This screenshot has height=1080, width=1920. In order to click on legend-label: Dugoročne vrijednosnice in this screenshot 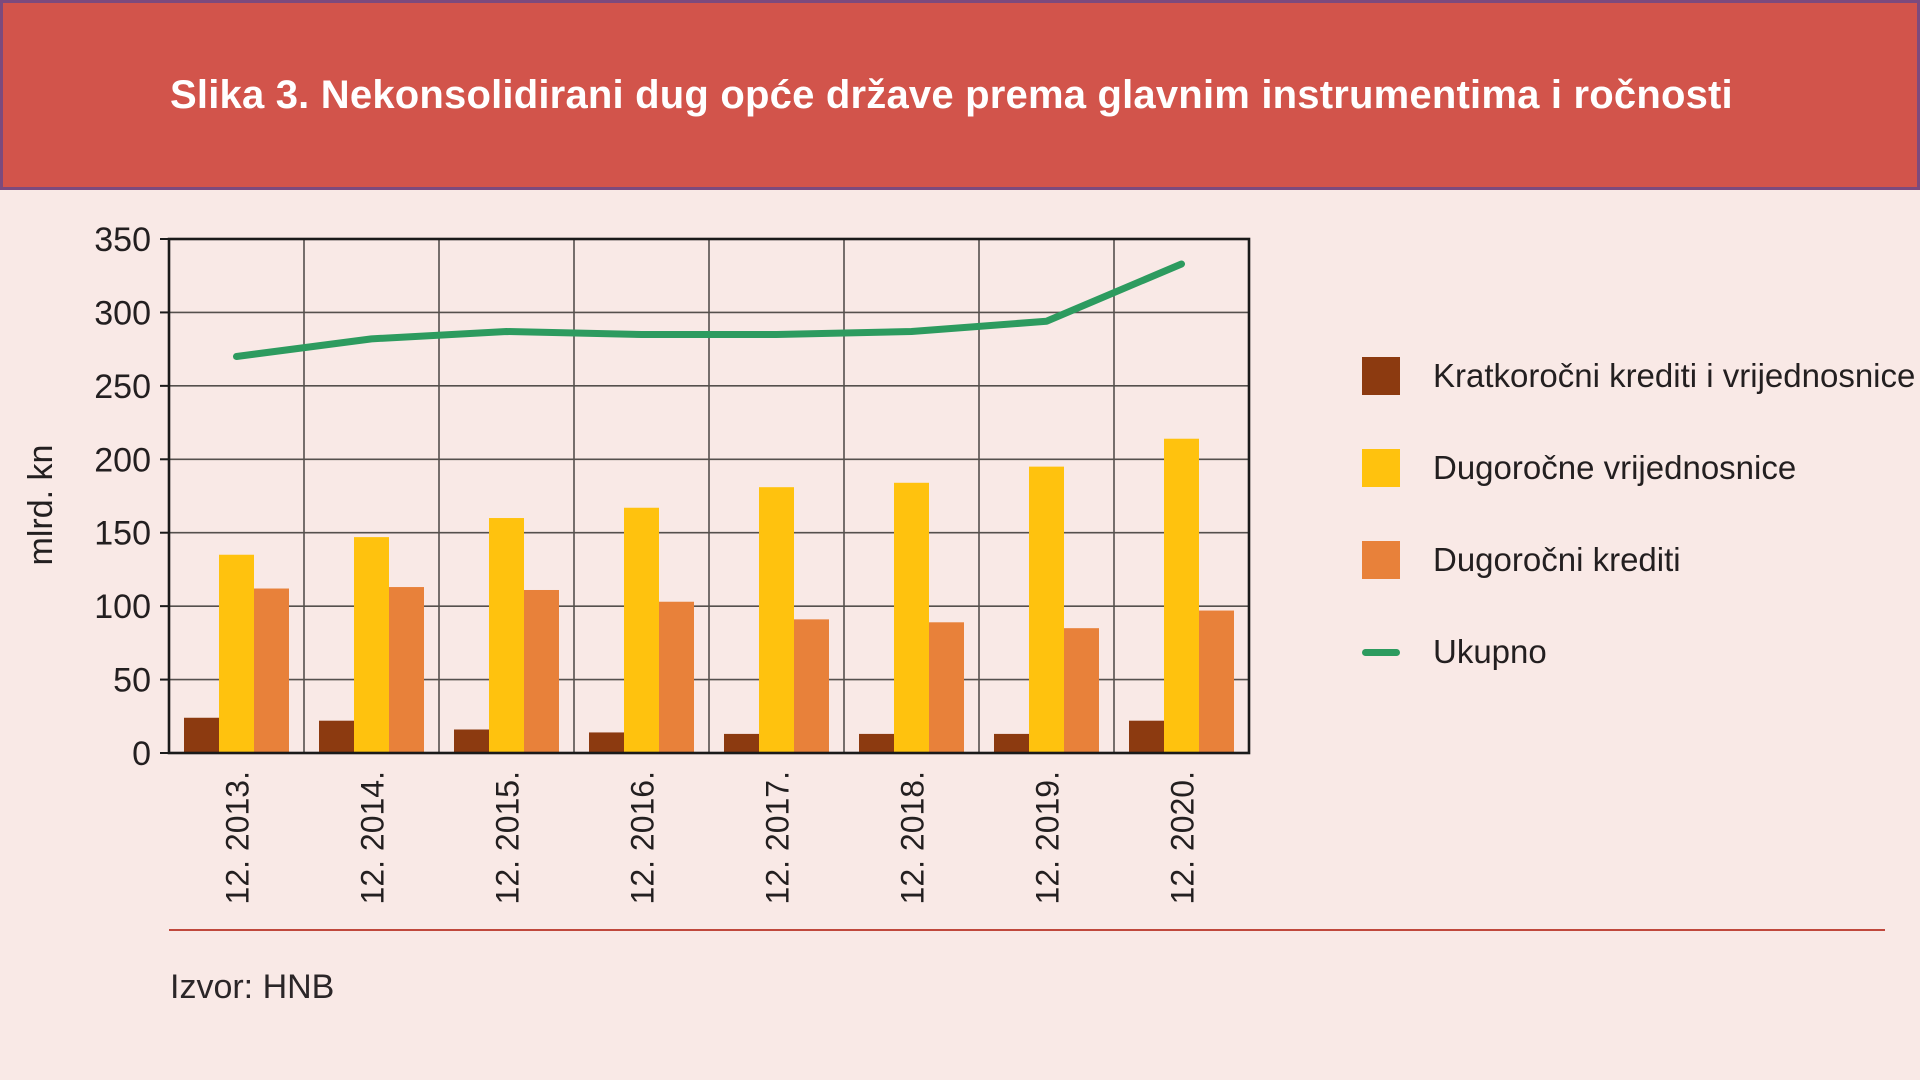, I will do `click(1615, 467)`.